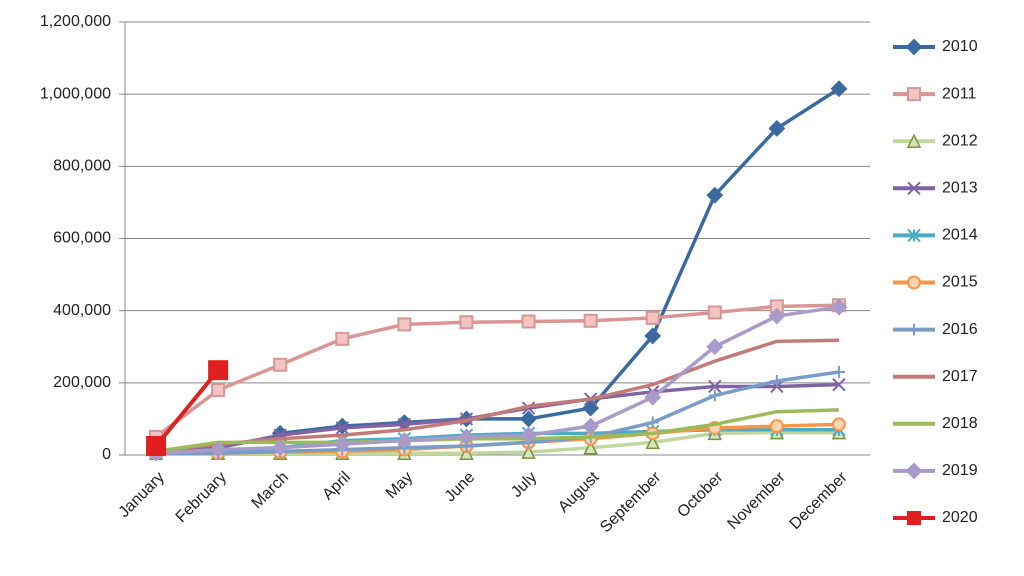 Image resolution: width=1024 pixels, height=576 pixels. I want to click on y-tick-label: 1,000,000, so click(75, 93).